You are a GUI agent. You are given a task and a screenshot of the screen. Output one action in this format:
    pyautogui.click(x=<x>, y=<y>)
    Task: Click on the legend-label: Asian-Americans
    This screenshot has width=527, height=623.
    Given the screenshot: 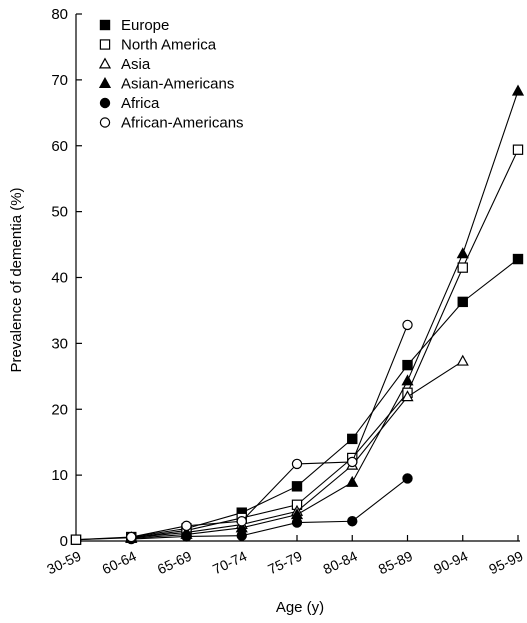 What is the action you would take?
    pyautogui.click(x=177, y=84)
    